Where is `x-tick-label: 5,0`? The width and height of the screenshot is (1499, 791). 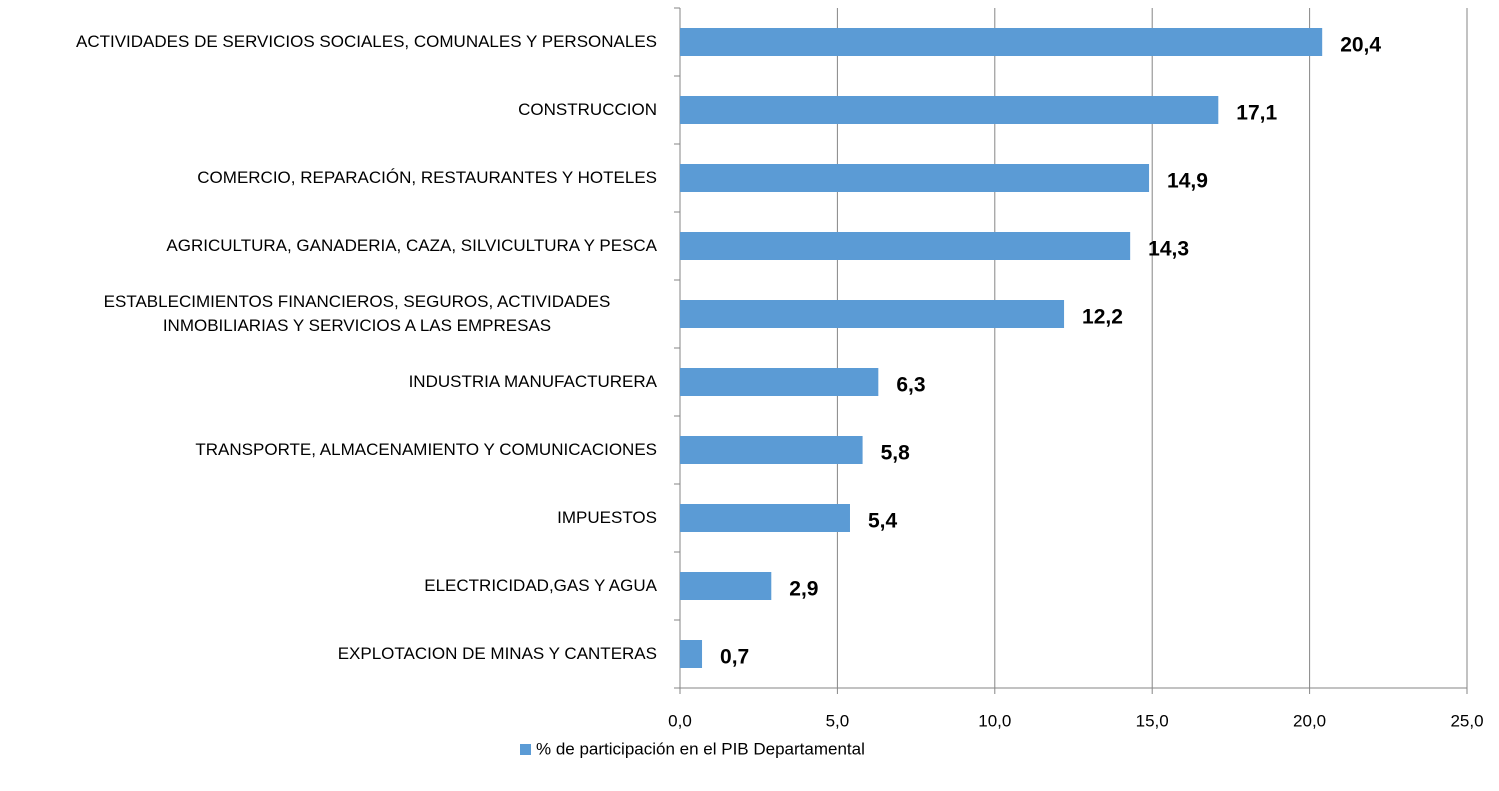 x-tick-label: 5,0 is located at coordinates (838, 720).